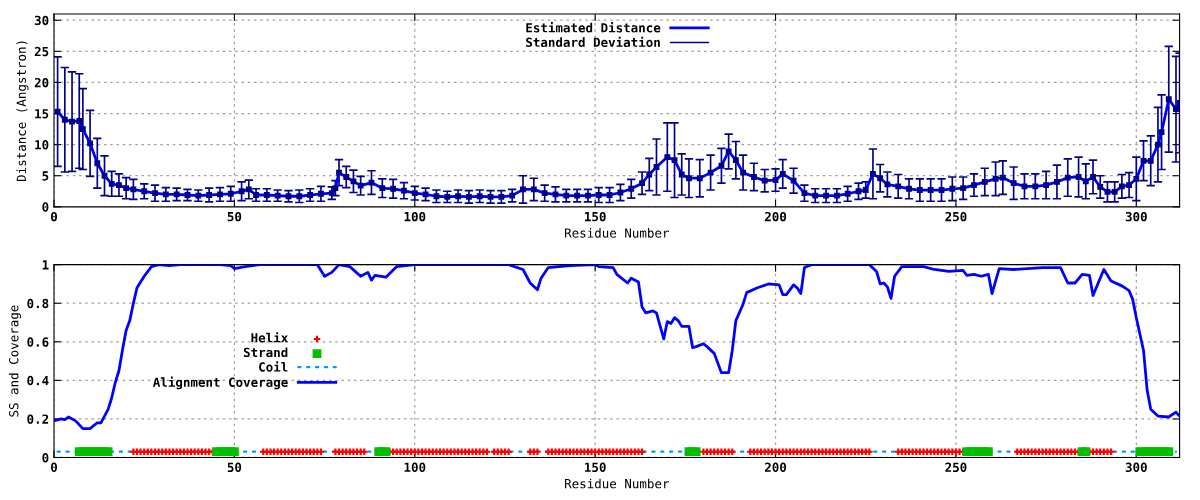  What do you see at coordinates (42, 114) in the screenshot?
I see `y-tick-label: 15` at bounding box center [42, 114].